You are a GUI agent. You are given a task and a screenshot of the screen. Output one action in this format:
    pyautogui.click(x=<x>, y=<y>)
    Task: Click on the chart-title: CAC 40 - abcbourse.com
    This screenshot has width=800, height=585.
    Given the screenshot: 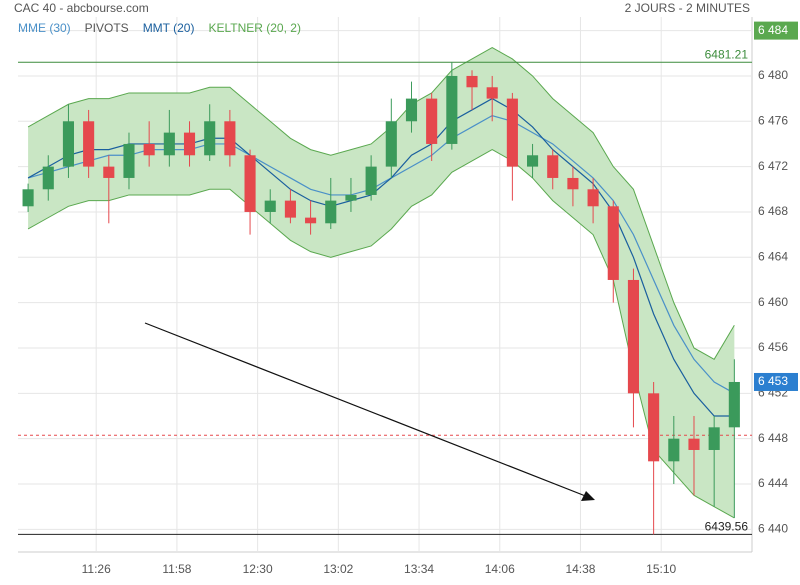 What is the action you would take?
    pyautogui.click(x=81, y=8)
    